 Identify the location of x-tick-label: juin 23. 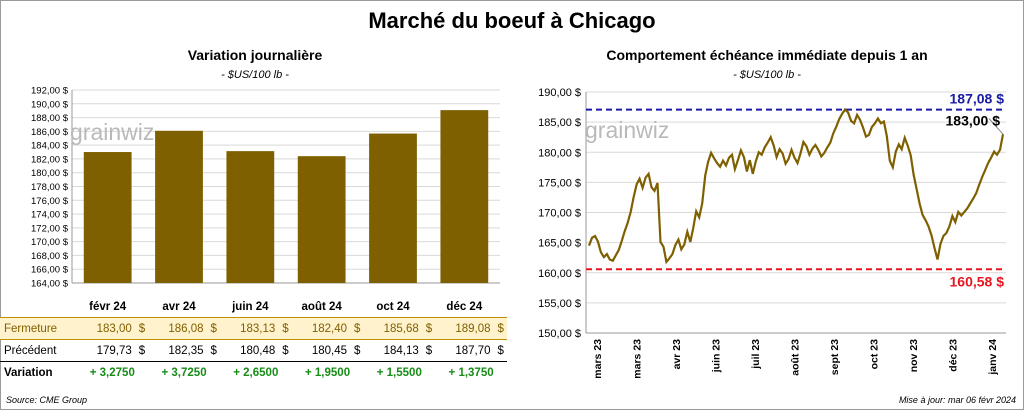
(717, 356).